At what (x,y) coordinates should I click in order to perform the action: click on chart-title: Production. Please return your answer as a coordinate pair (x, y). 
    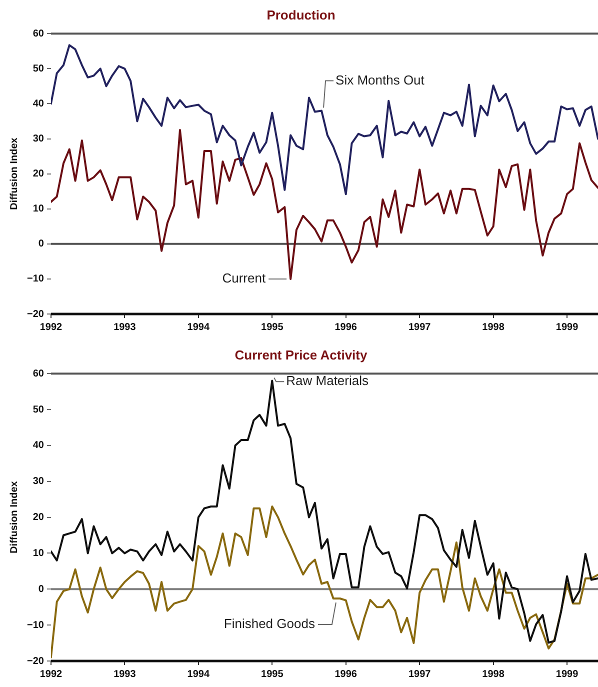
    Looking at the image, I should click on (301, 14).